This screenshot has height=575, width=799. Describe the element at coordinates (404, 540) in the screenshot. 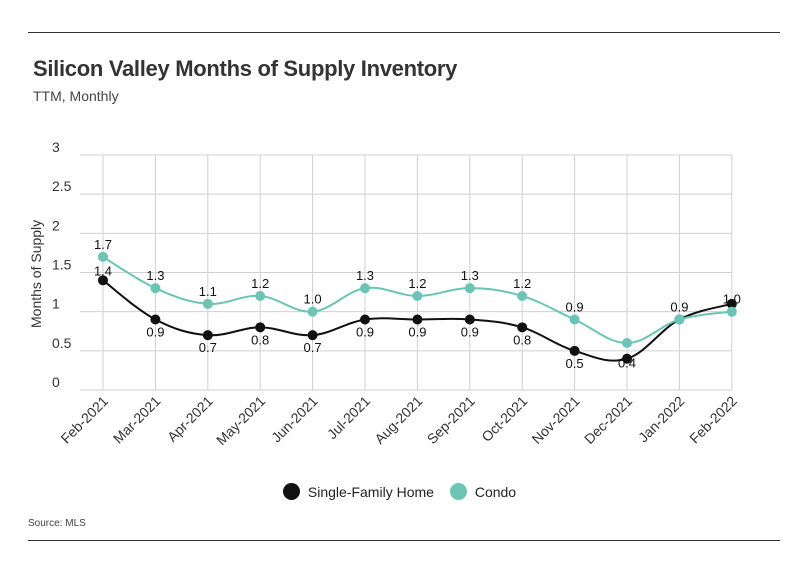

I see `bottom-rule` at that location.